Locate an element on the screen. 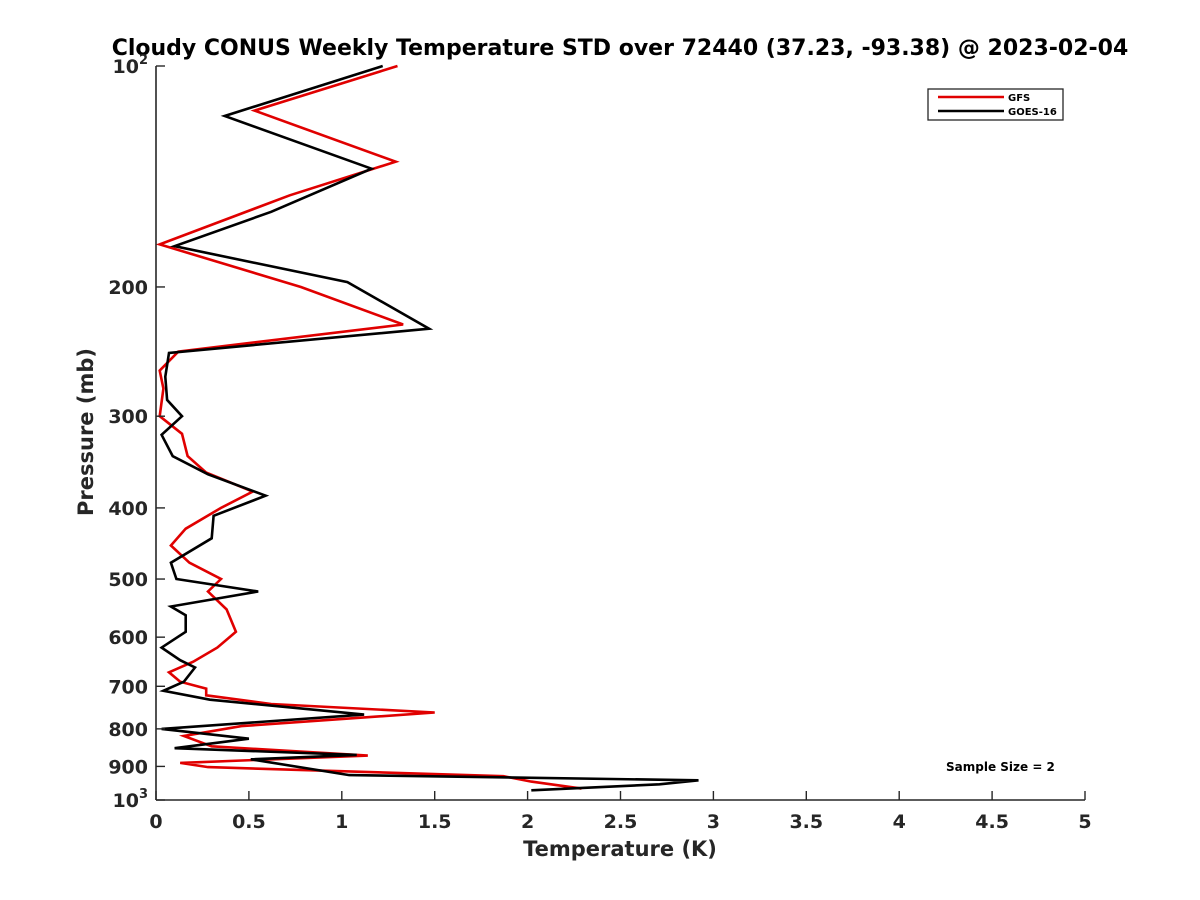 This screenshot has width=1200, height=900. y-tick-label: 300 is located at coordinates (128, 417).